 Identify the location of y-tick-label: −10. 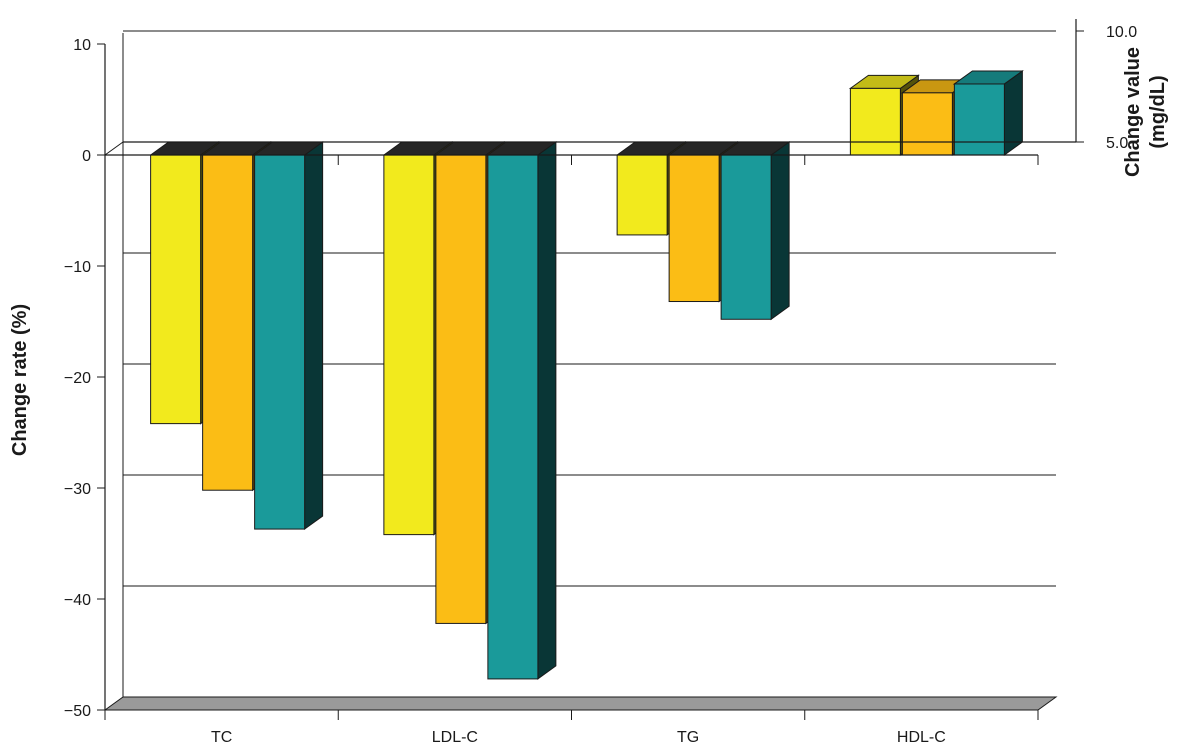
(77, 267).